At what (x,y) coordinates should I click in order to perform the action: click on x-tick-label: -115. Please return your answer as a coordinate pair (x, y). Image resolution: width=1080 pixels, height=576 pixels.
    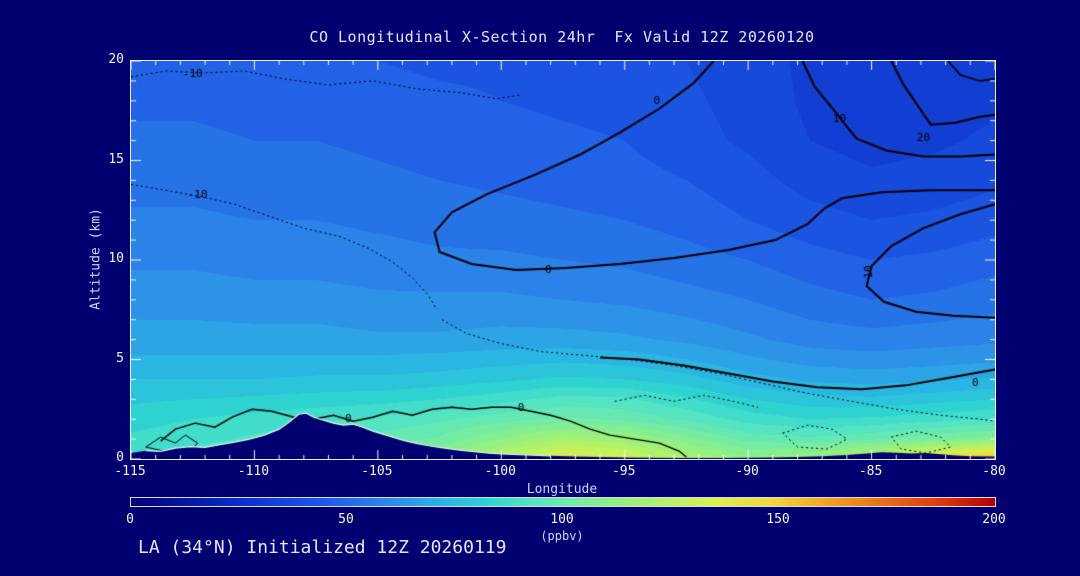
    Looking at the image, I should click on (130, 471).